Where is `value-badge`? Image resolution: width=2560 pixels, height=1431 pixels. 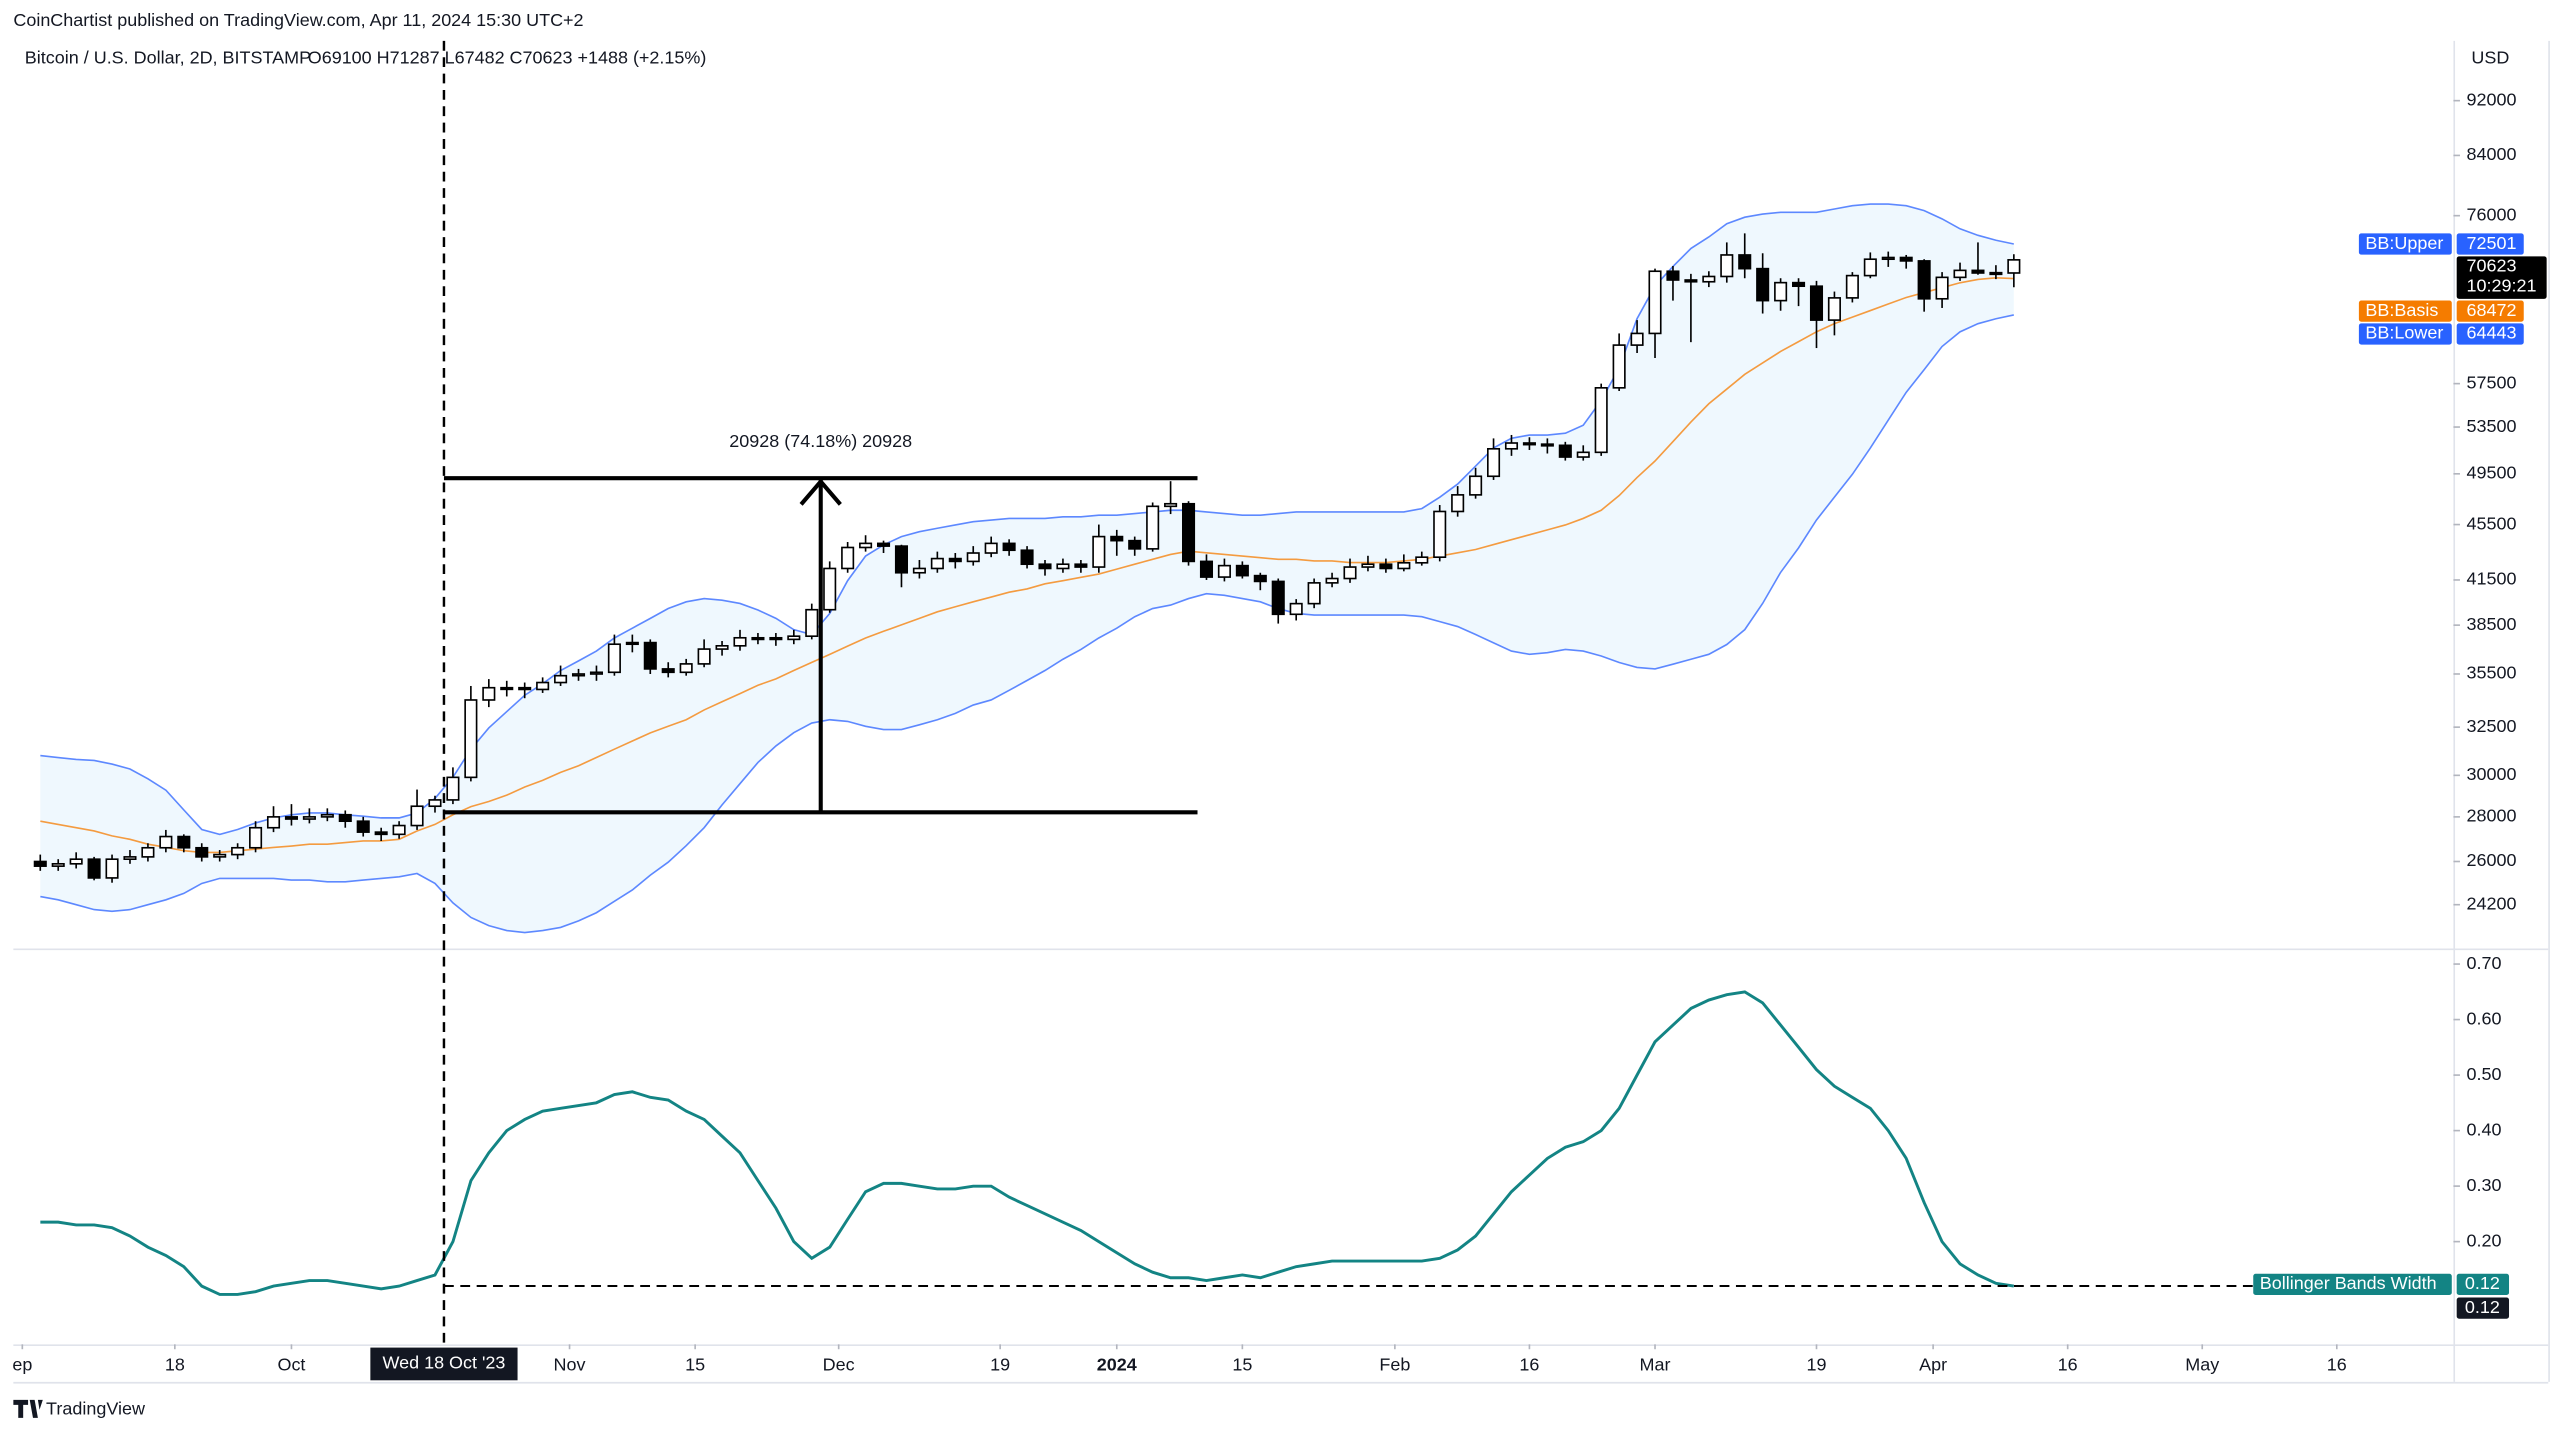 value-badge is located at coordinates (2483, 1284).